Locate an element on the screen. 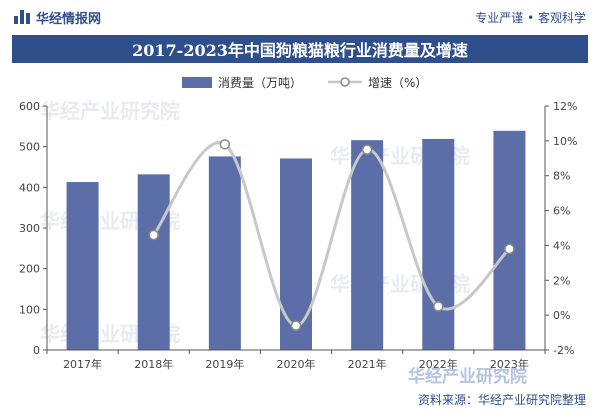 Image resolution: width=600 pixels, height=418 pixels. brand-name: 华经情报网 is located at coordinates (69, 19).